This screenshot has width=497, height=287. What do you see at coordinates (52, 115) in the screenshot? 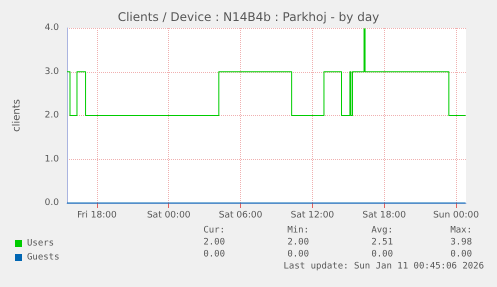
I see `y-tick-label: 2.0` at bounding box center [52, 115].